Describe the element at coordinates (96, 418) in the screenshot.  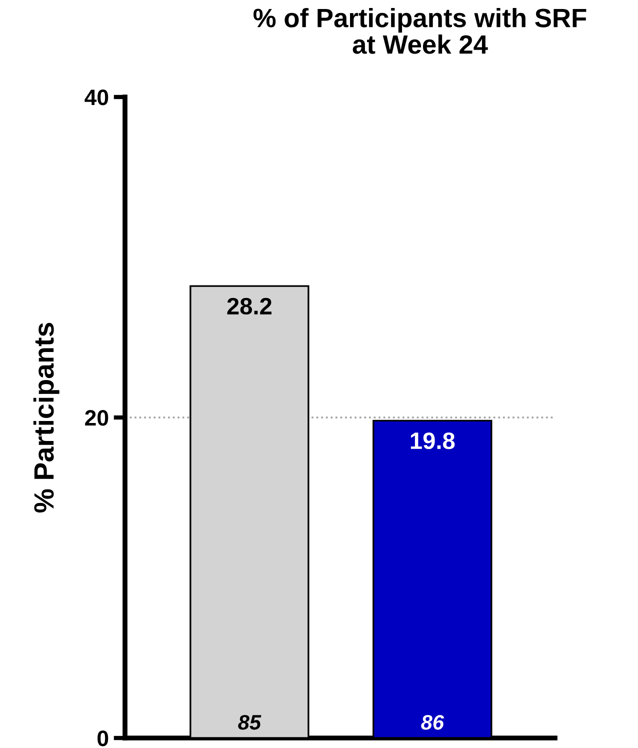
I see `y-tick-label: 20` at that location.